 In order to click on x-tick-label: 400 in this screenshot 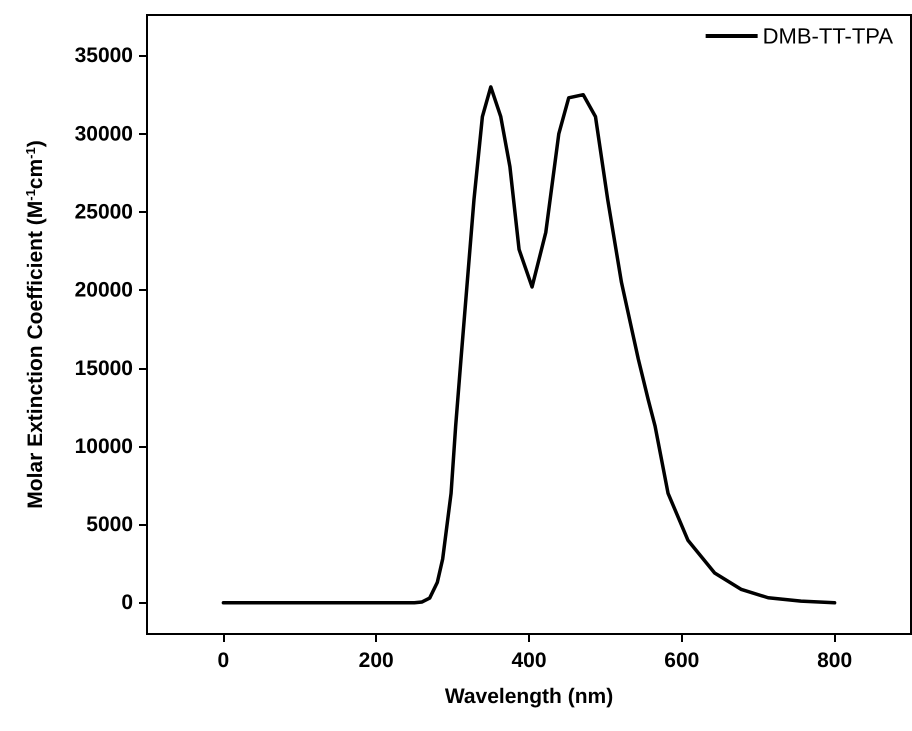, I will do `click(529, 660)`.